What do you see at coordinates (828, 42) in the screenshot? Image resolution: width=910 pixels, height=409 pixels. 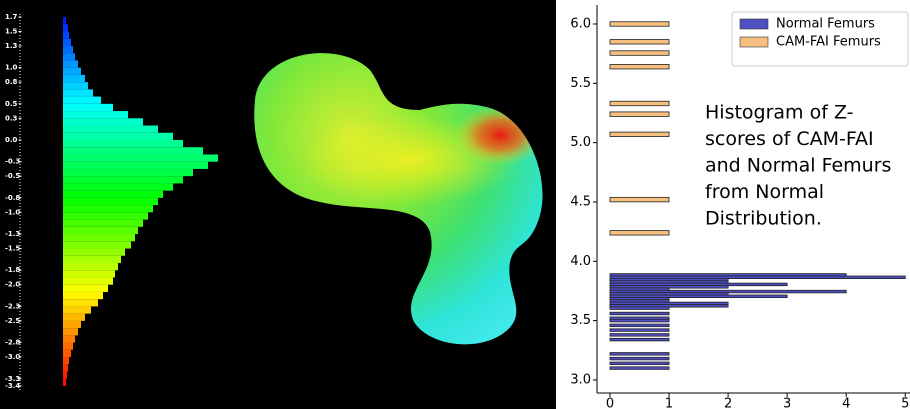 I see `legend-label: CAM-FAI Femurs` at bounding box center [828, 42].